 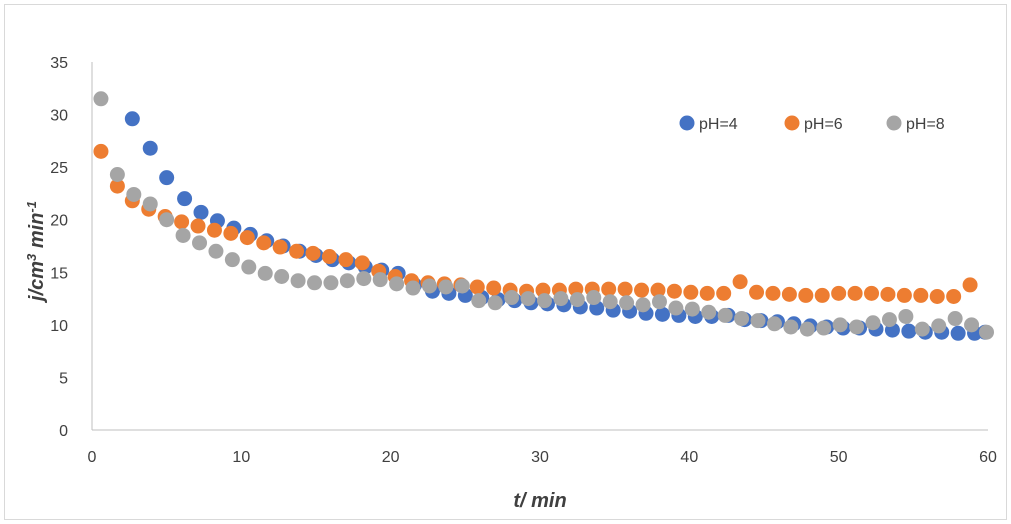 I want to click on x-axis-title: t/ min, so click(x=539, y=501).